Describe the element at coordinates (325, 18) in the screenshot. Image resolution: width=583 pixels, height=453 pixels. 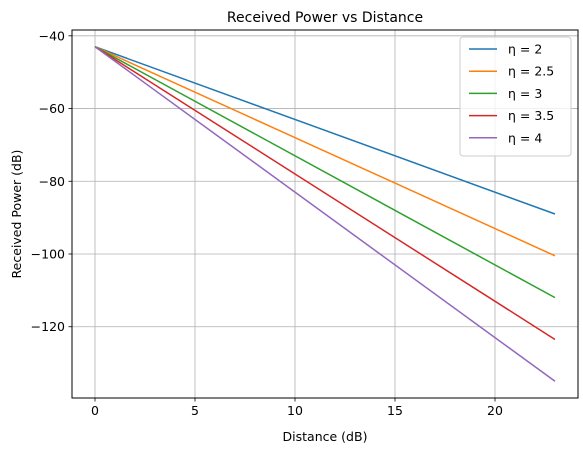
I see `chart-title: Received Power vs Distance` at that location.